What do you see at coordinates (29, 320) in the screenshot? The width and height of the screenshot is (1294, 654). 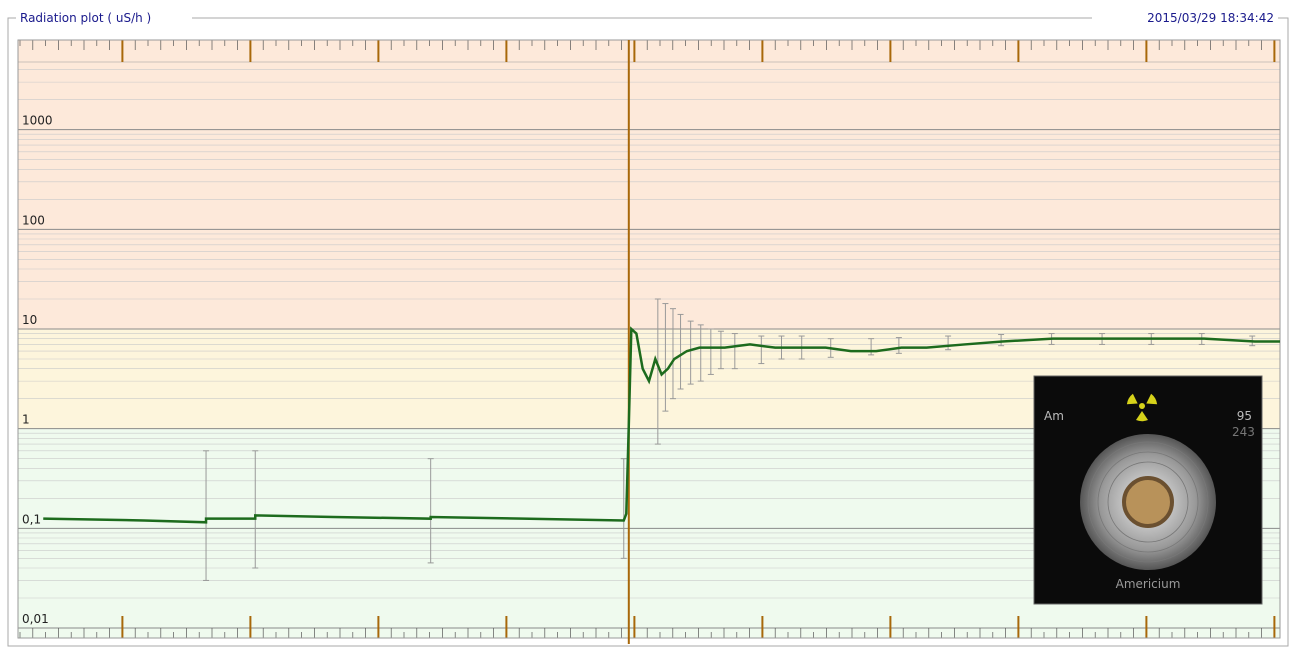 I see `y-tick-label: 10` at bounding box center [29, 320].